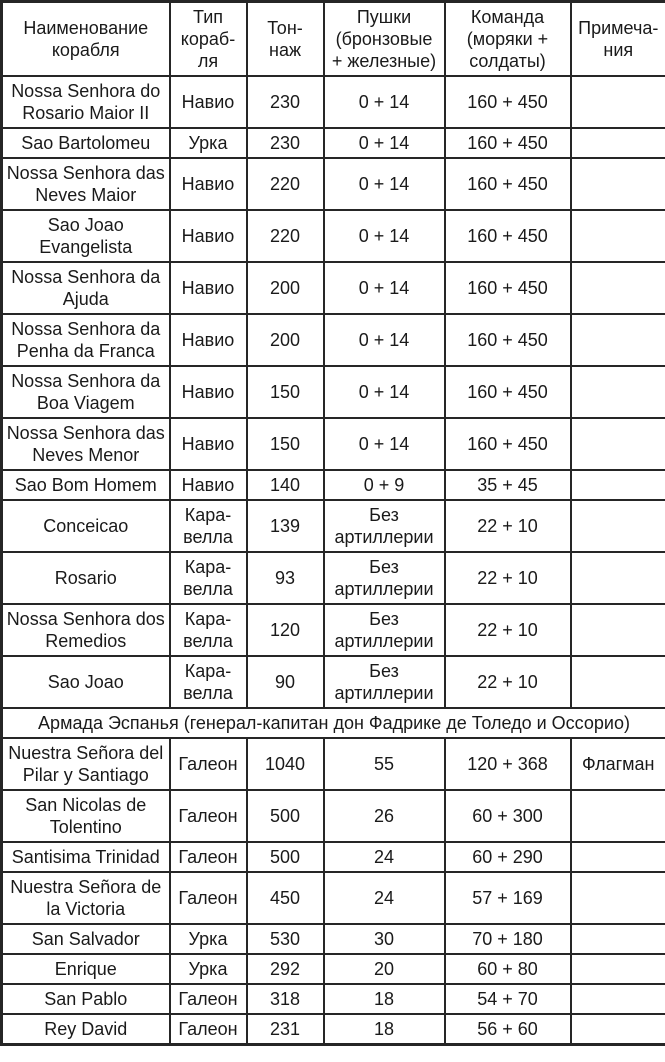  Describe the element at coordinates (384, 939) in the screenshot. I see `cell-guns: 30` at that location.